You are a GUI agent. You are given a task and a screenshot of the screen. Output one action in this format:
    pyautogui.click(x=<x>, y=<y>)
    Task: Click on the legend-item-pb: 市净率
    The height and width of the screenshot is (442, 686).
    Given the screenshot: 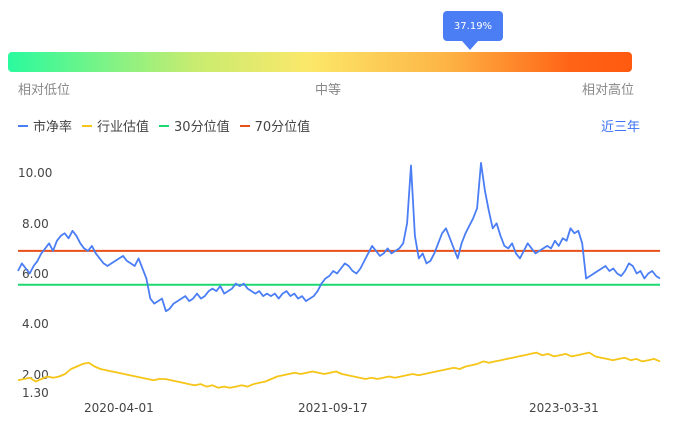 What is the action you would take?
    pyautogui.click(x=45, y=125)
    